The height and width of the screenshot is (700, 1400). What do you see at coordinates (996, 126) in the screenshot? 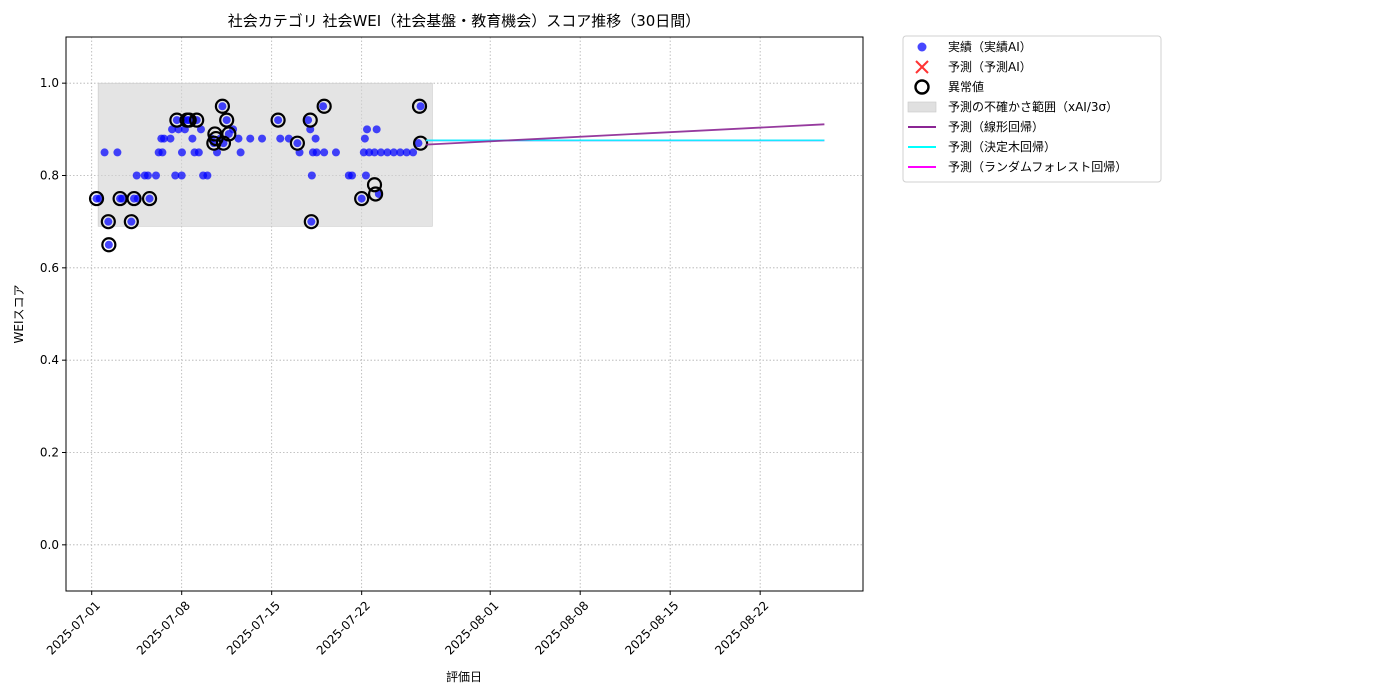
I see `legend-label: 予測（線形回帰）` at bounding box center [996, 126].